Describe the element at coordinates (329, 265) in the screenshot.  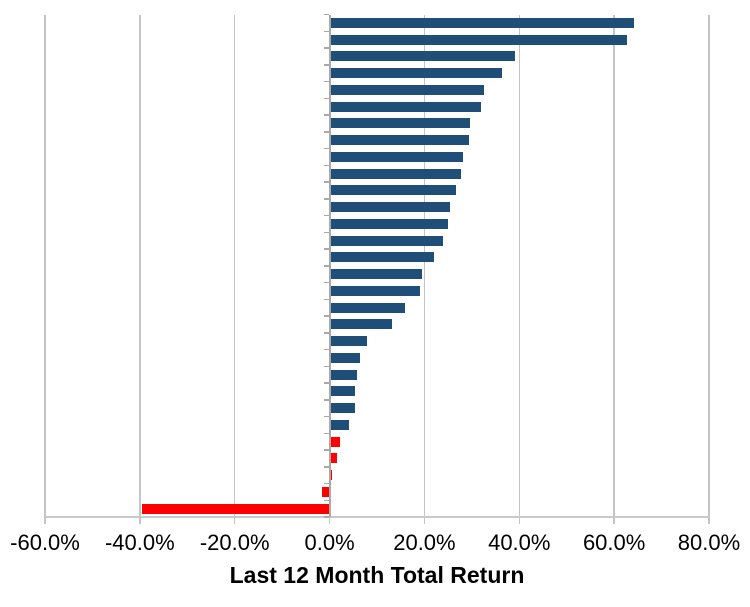
I see `category-axis-line` at that location.